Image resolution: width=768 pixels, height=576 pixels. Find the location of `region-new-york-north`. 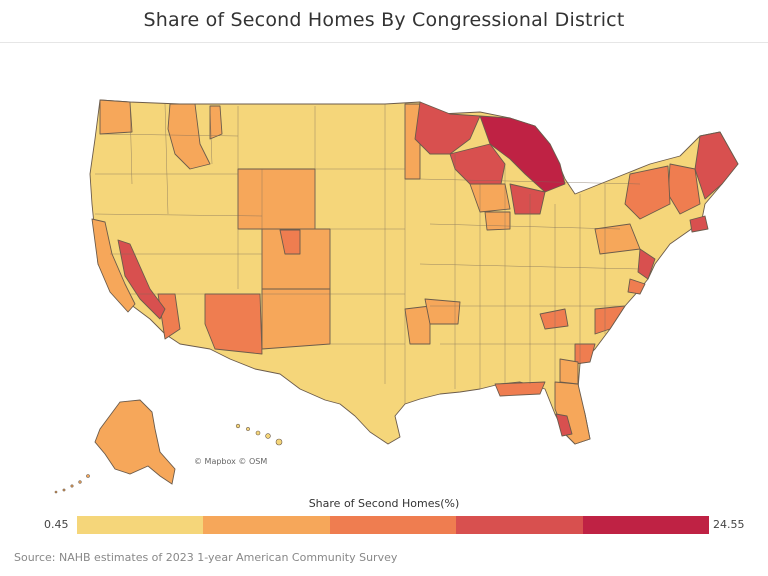

region-new-york-north is located at coordinates (647, 192).